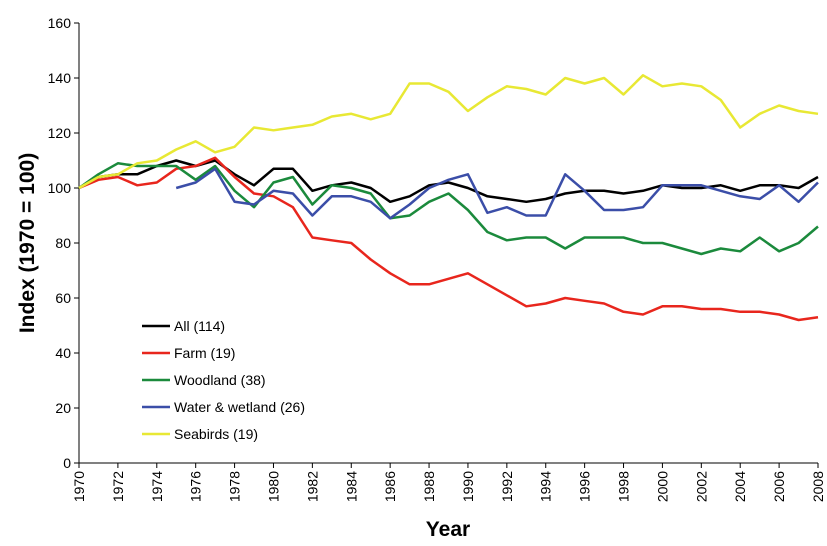 The height and width of the screenshot is (546, 827). I want to click on x-tick-label: 2008, so click(818, 486).